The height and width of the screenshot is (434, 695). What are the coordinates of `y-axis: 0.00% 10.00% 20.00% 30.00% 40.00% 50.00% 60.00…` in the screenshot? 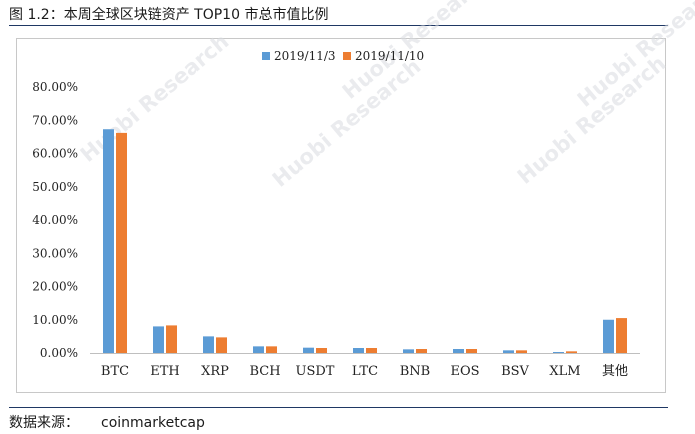 It's located at (55, 220).